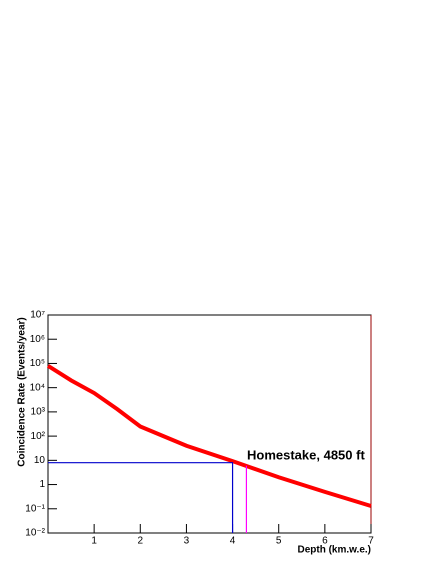  What do you see at coordinates (279, 541) in the screenshot?
I see `x-tick-label: 5` at bounding box center [279, 541].